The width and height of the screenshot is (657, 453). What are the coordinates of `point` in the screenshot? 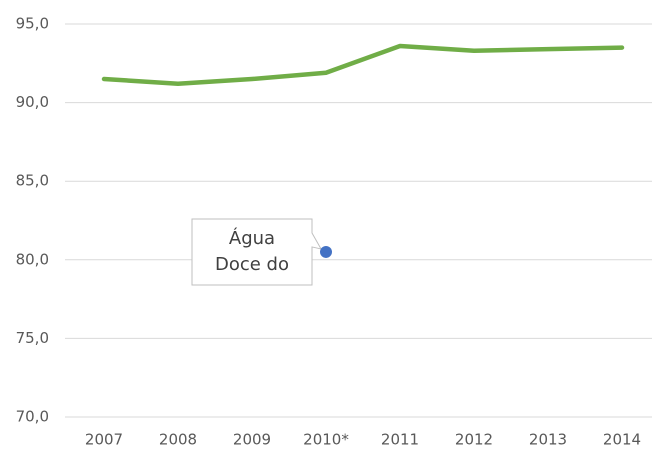 It's located at (326, 251).